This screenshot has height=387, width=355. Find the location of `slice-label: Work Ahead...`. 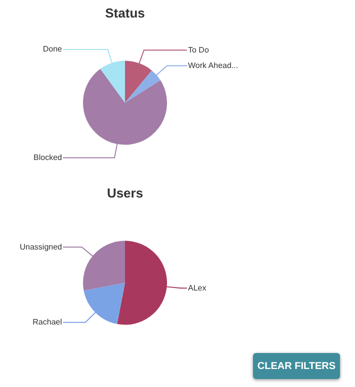

slice-label: Work Ahead... is located at coordinates (213, 65).